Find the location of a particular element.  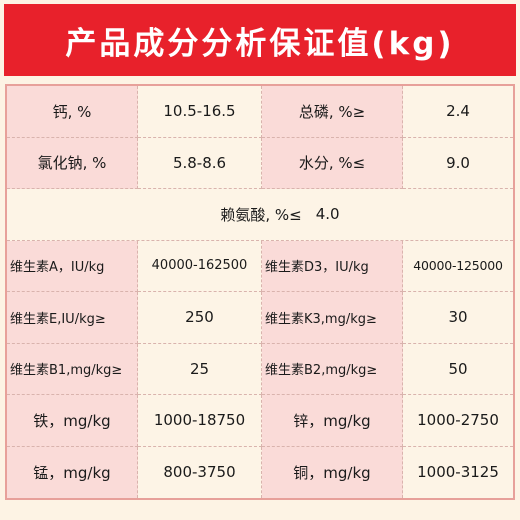

moisture-label: 水分, %≤ is located at coordinates (332, 163).